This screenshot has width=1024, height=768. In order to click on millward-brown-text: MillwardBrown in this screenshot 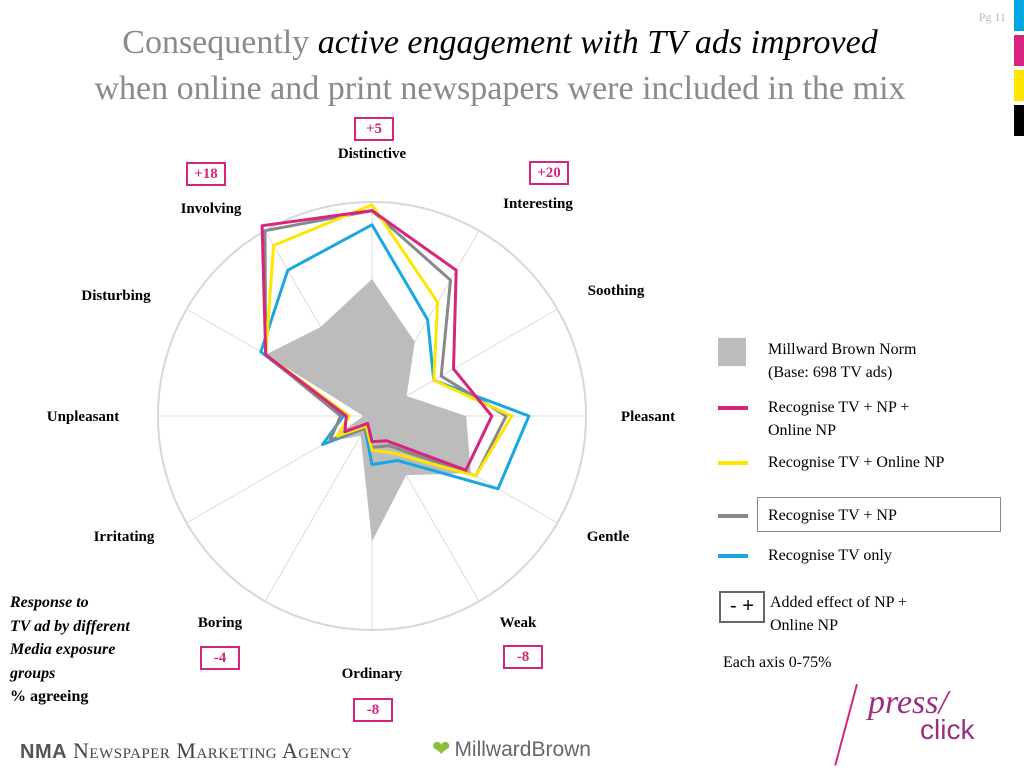, I will do `click(522, 749)`.